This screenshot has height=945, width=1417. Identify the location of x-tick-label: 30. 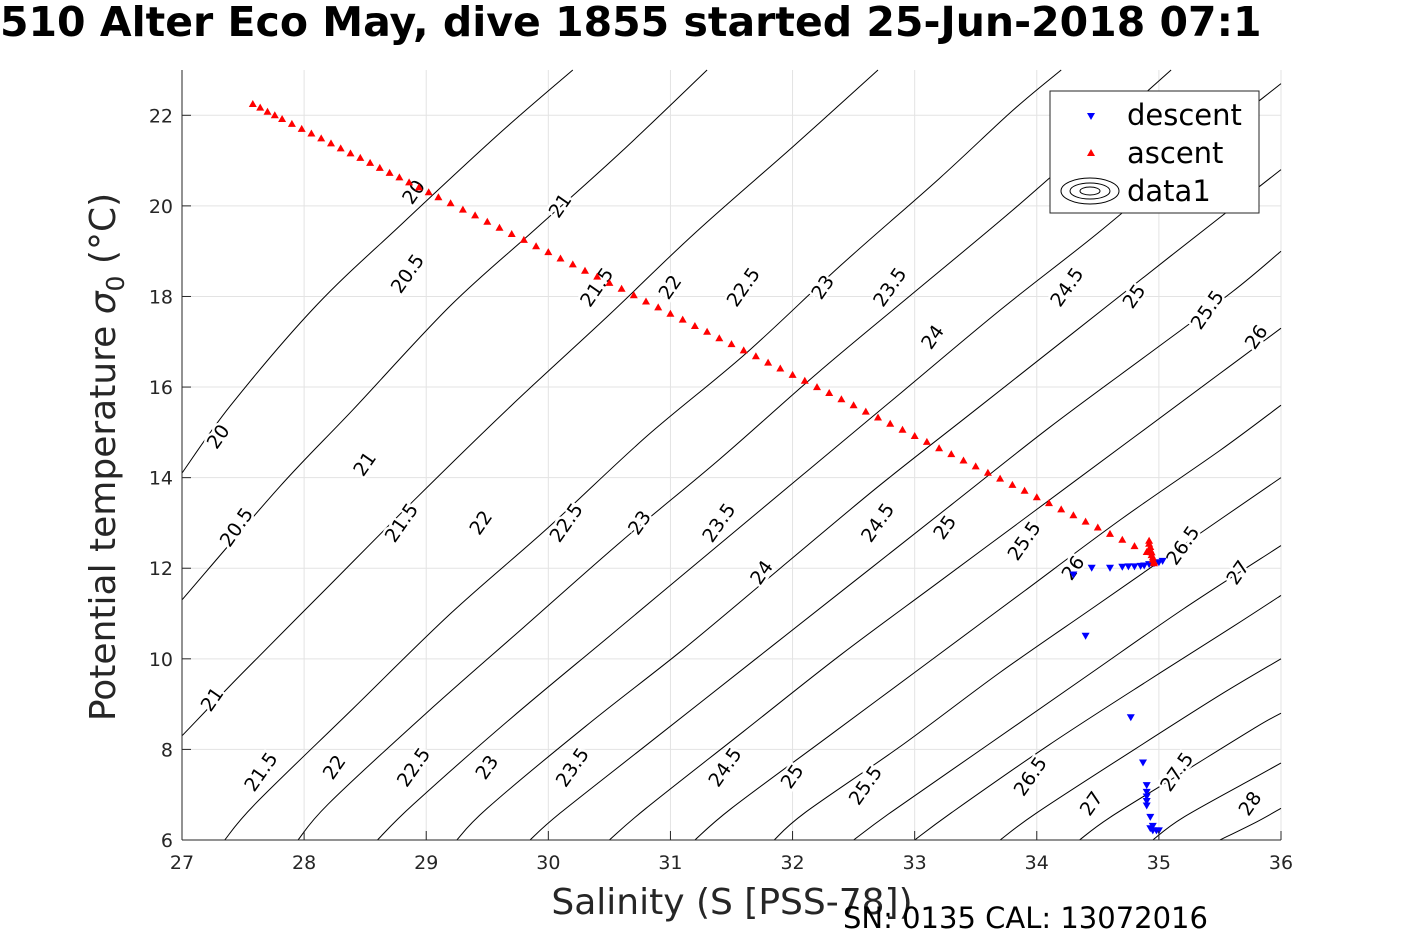
(548, 863).